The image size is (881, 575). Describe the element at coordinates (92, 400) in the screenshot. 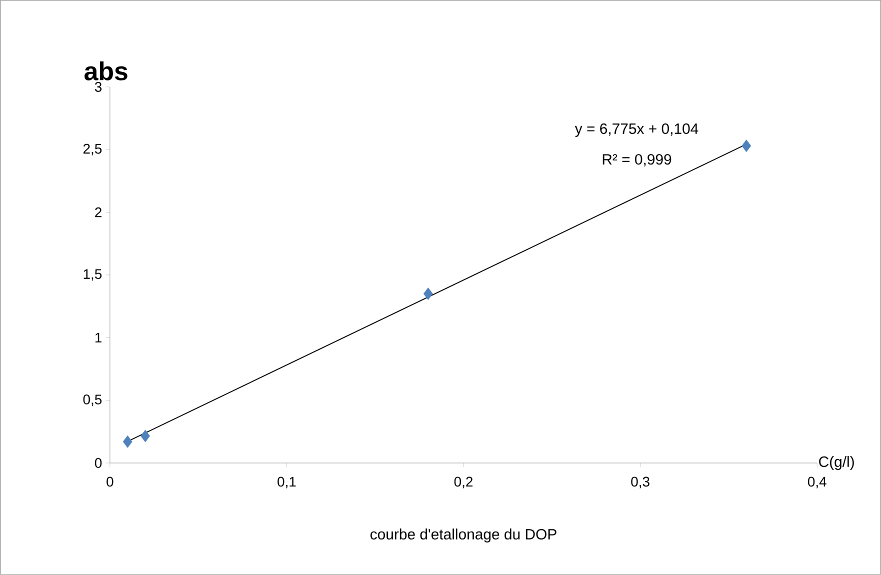

I see `y-tick-label: 0,5` at that location.